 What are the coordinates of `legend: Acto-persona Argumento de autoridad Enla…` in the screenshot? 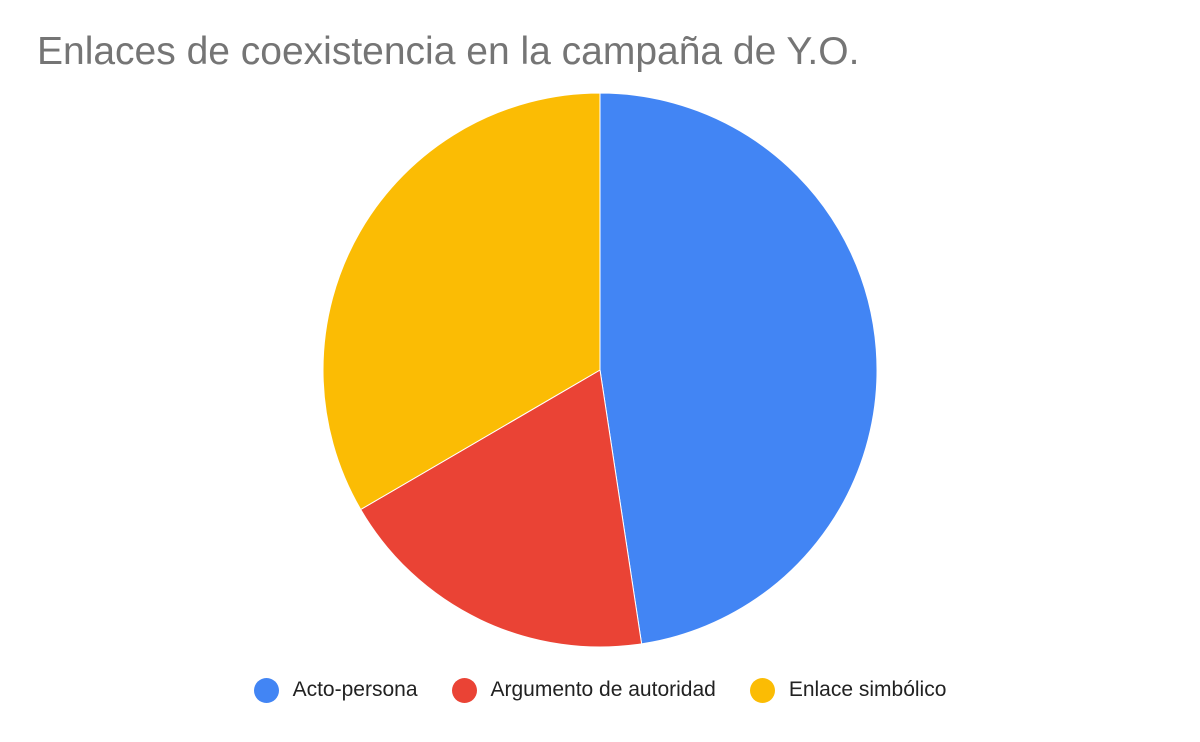 It's located at (600, 690).